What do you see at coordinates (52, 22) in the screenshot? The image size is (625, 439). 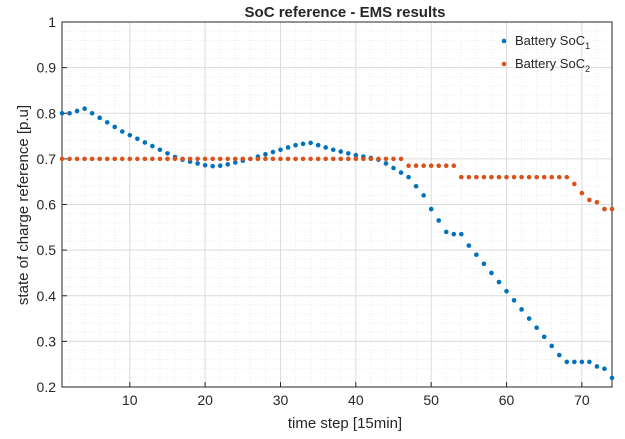 I see `y-tick-label: 1` at bounding box center [52, 22].